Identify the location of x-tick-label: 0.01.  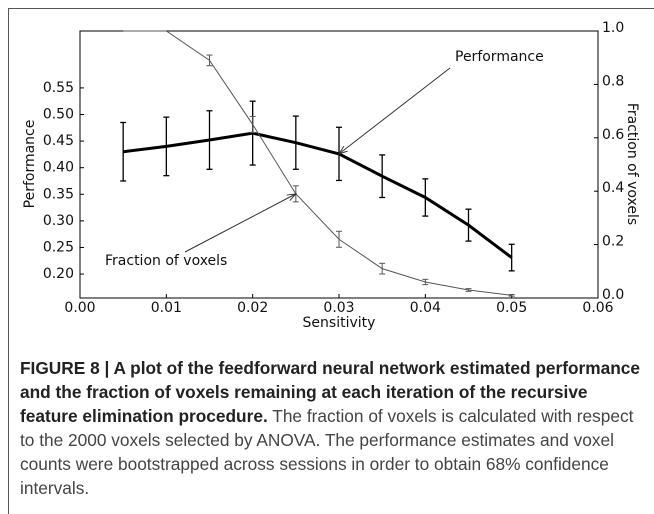
(166, 308).